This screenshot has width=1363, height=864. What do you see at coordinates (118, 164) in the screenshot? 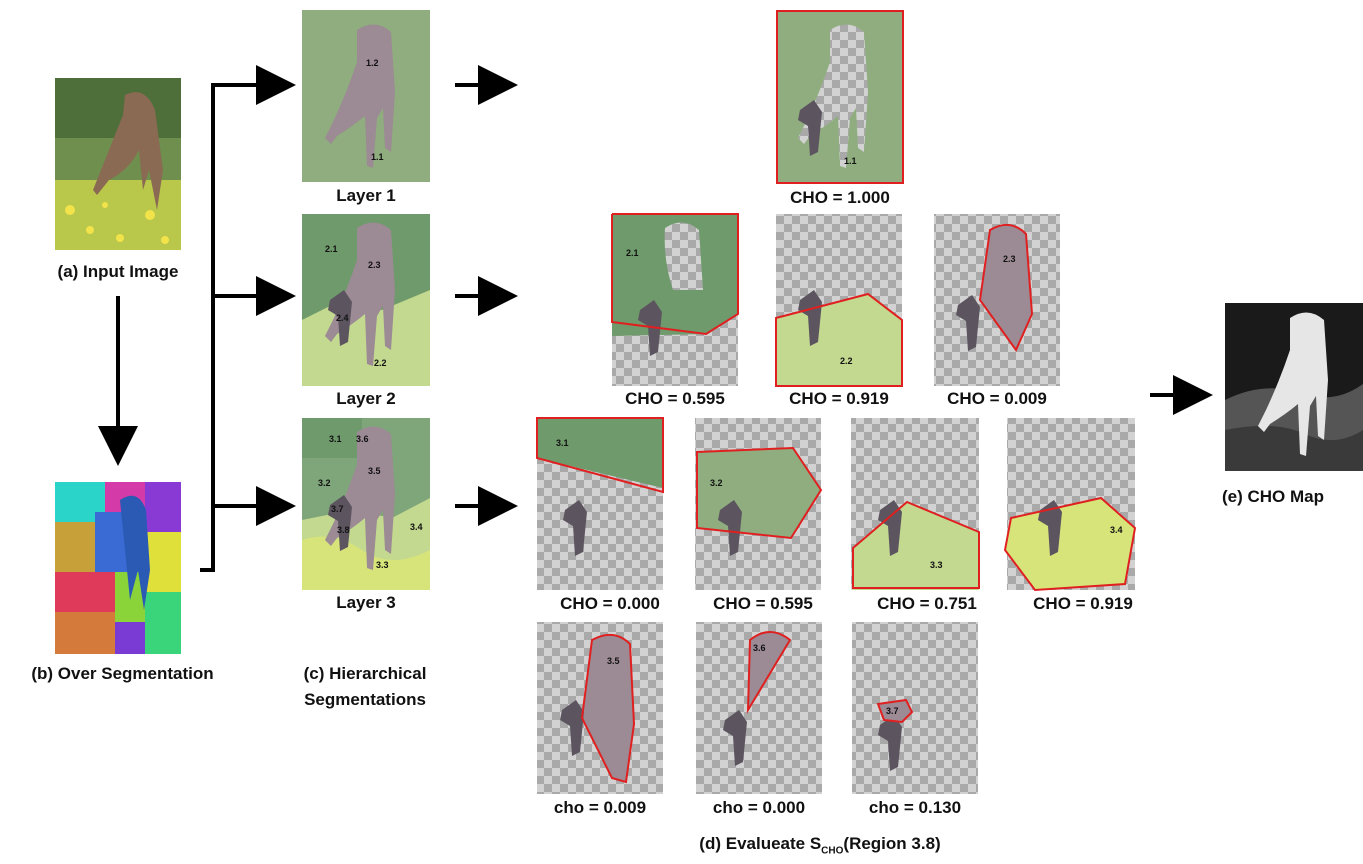
I see `input-image` at bounding box center [118, 164].